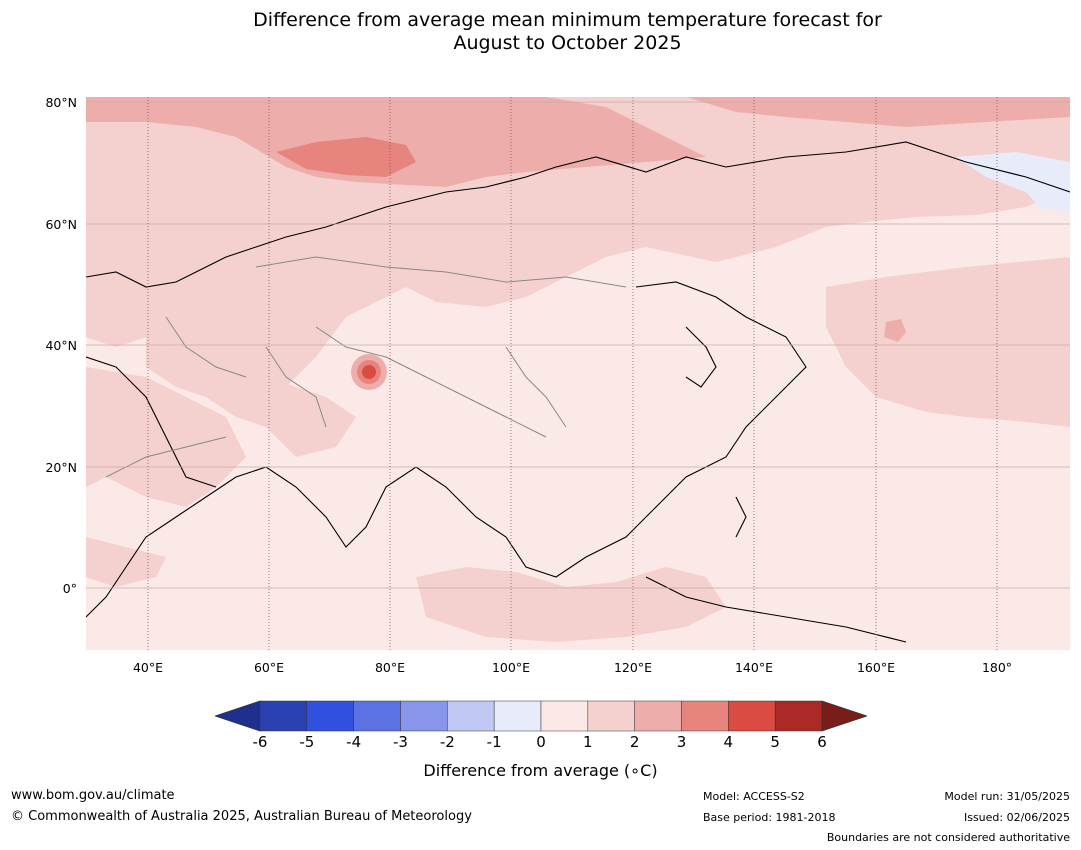 The image size is (1081, 850). What do you see at coordinates (369, 372) in the screenshot?
I see `hotspot-inner` at bounding box center [369, 372].